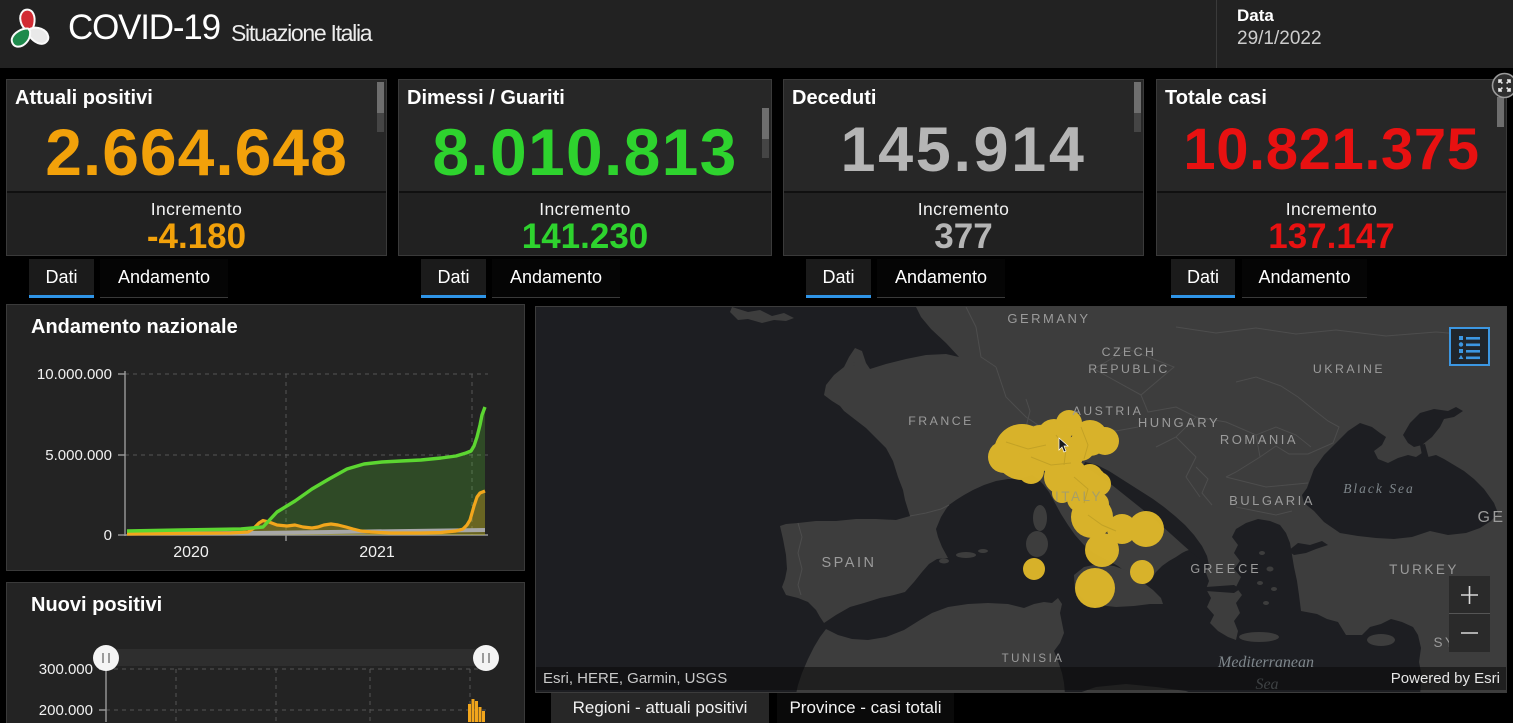 This screenshot has width=1513, height=723. What do you see at coordinates (1444, 642) in the screenshot?
I see `svg-text: SY` at bounding box center [1444, 642].